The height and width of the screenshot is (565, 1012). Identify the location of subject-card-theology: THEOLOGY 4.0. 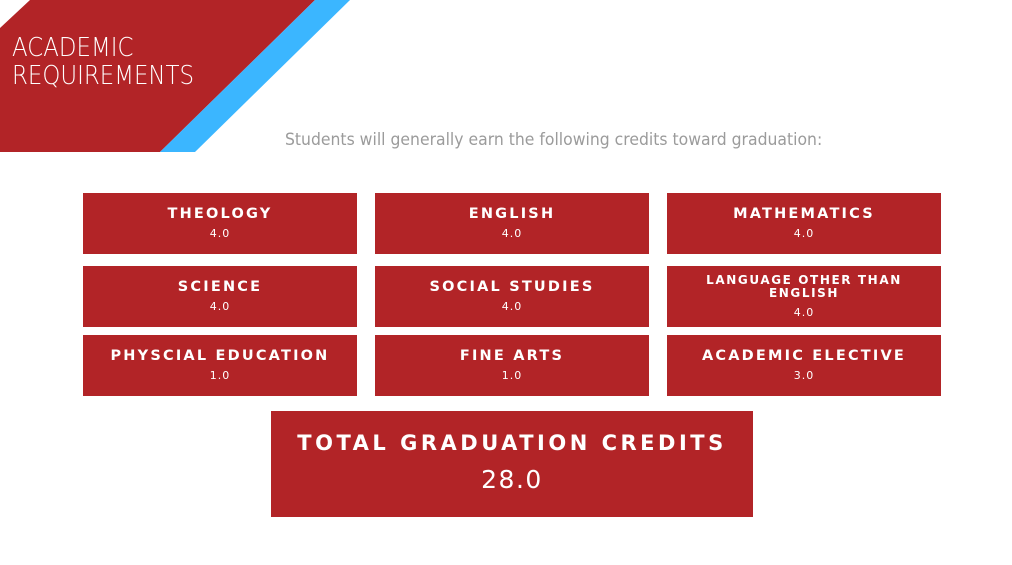
(220, 223).